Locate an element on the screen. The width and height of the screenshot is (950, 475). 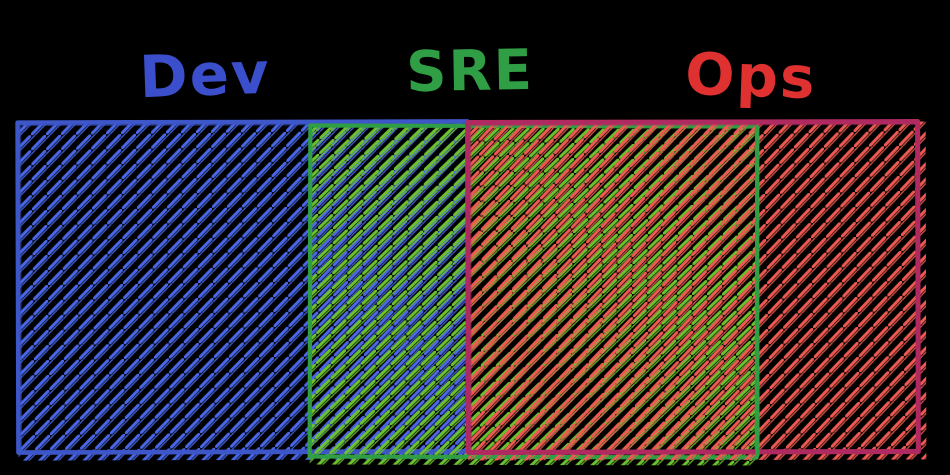
ops-label: Ops is located at coordinates (751, 76).